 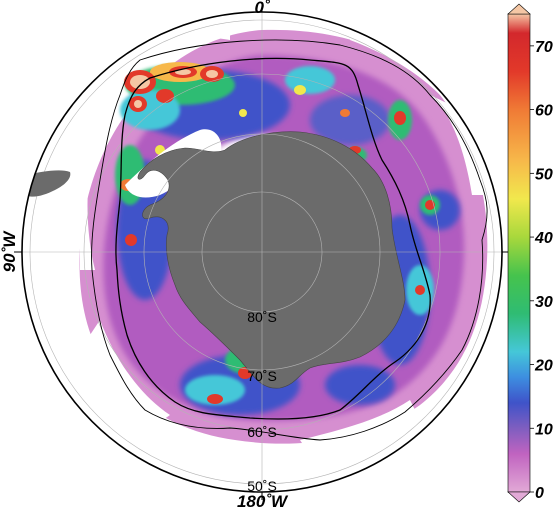 I want to click on latitude-label-80: 80˚S, so click(x=262, y=317).